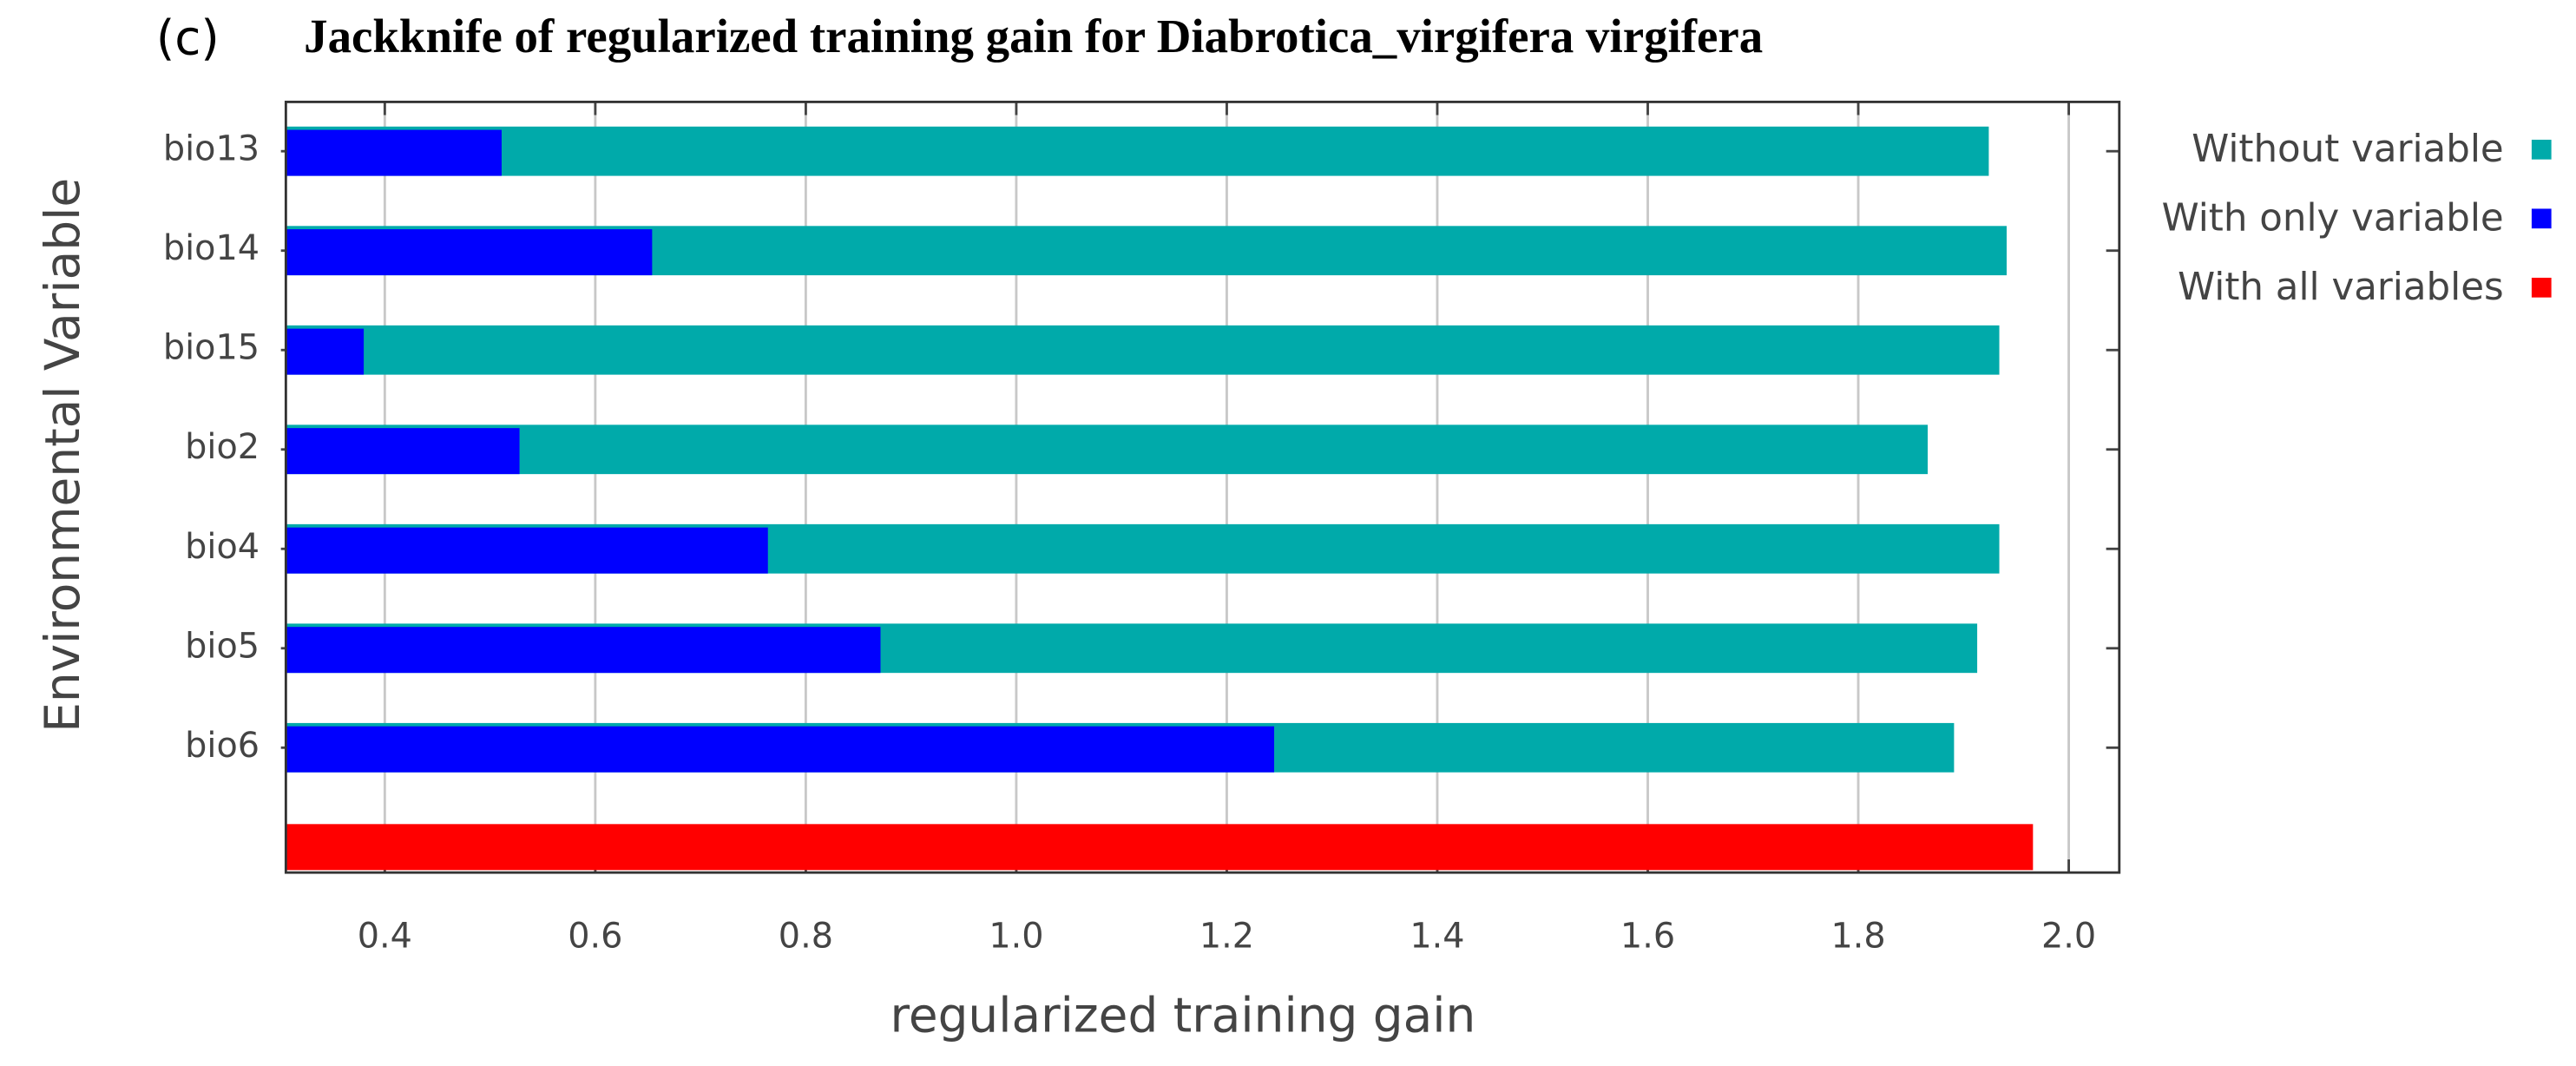  I want to click on y-tick-label: bio4, so click(223, 547).